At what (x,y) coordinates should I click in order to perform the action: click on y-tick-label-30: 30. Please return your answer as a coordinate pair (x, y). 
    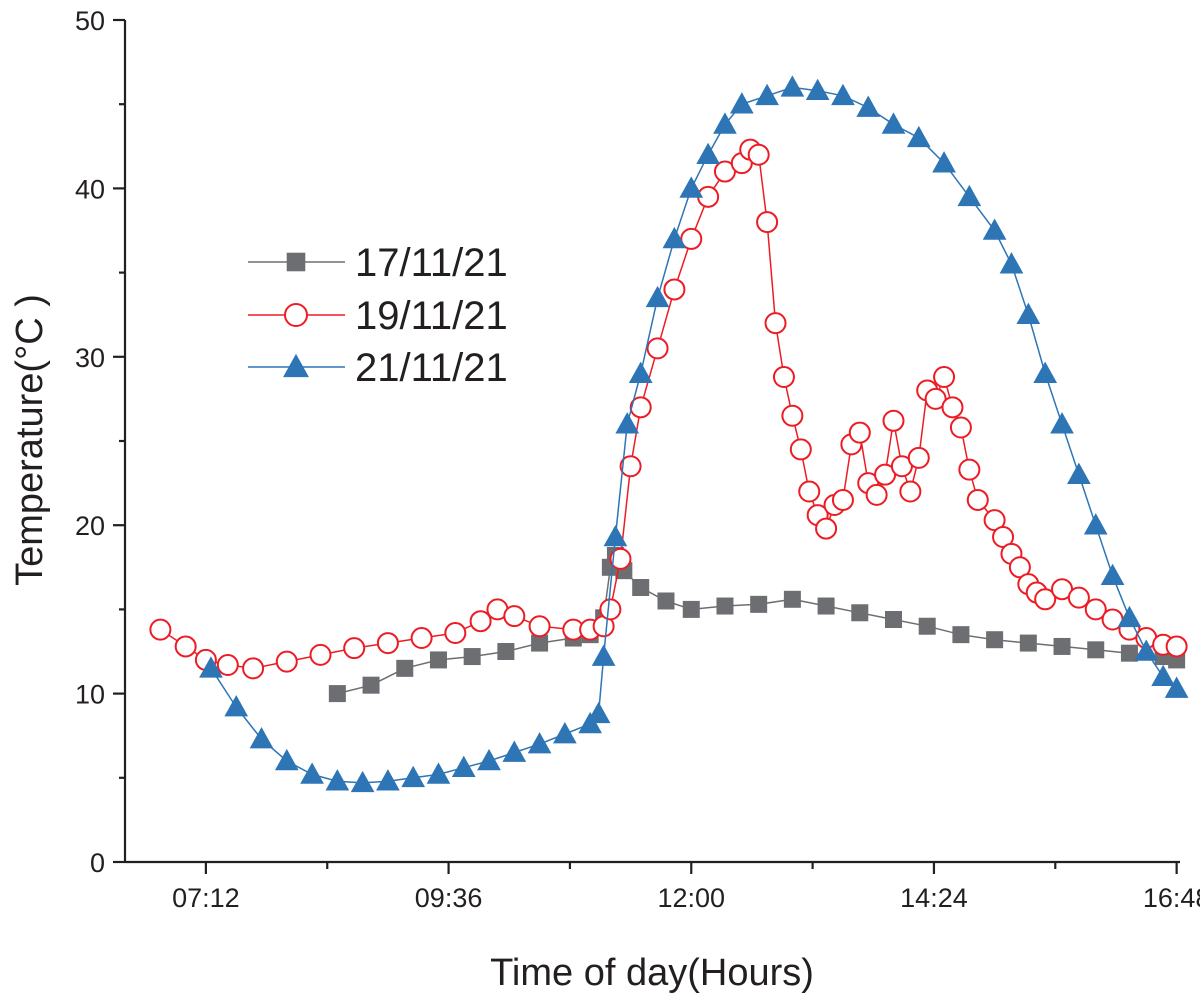
    Looking at the image, I should click on (90, 358).